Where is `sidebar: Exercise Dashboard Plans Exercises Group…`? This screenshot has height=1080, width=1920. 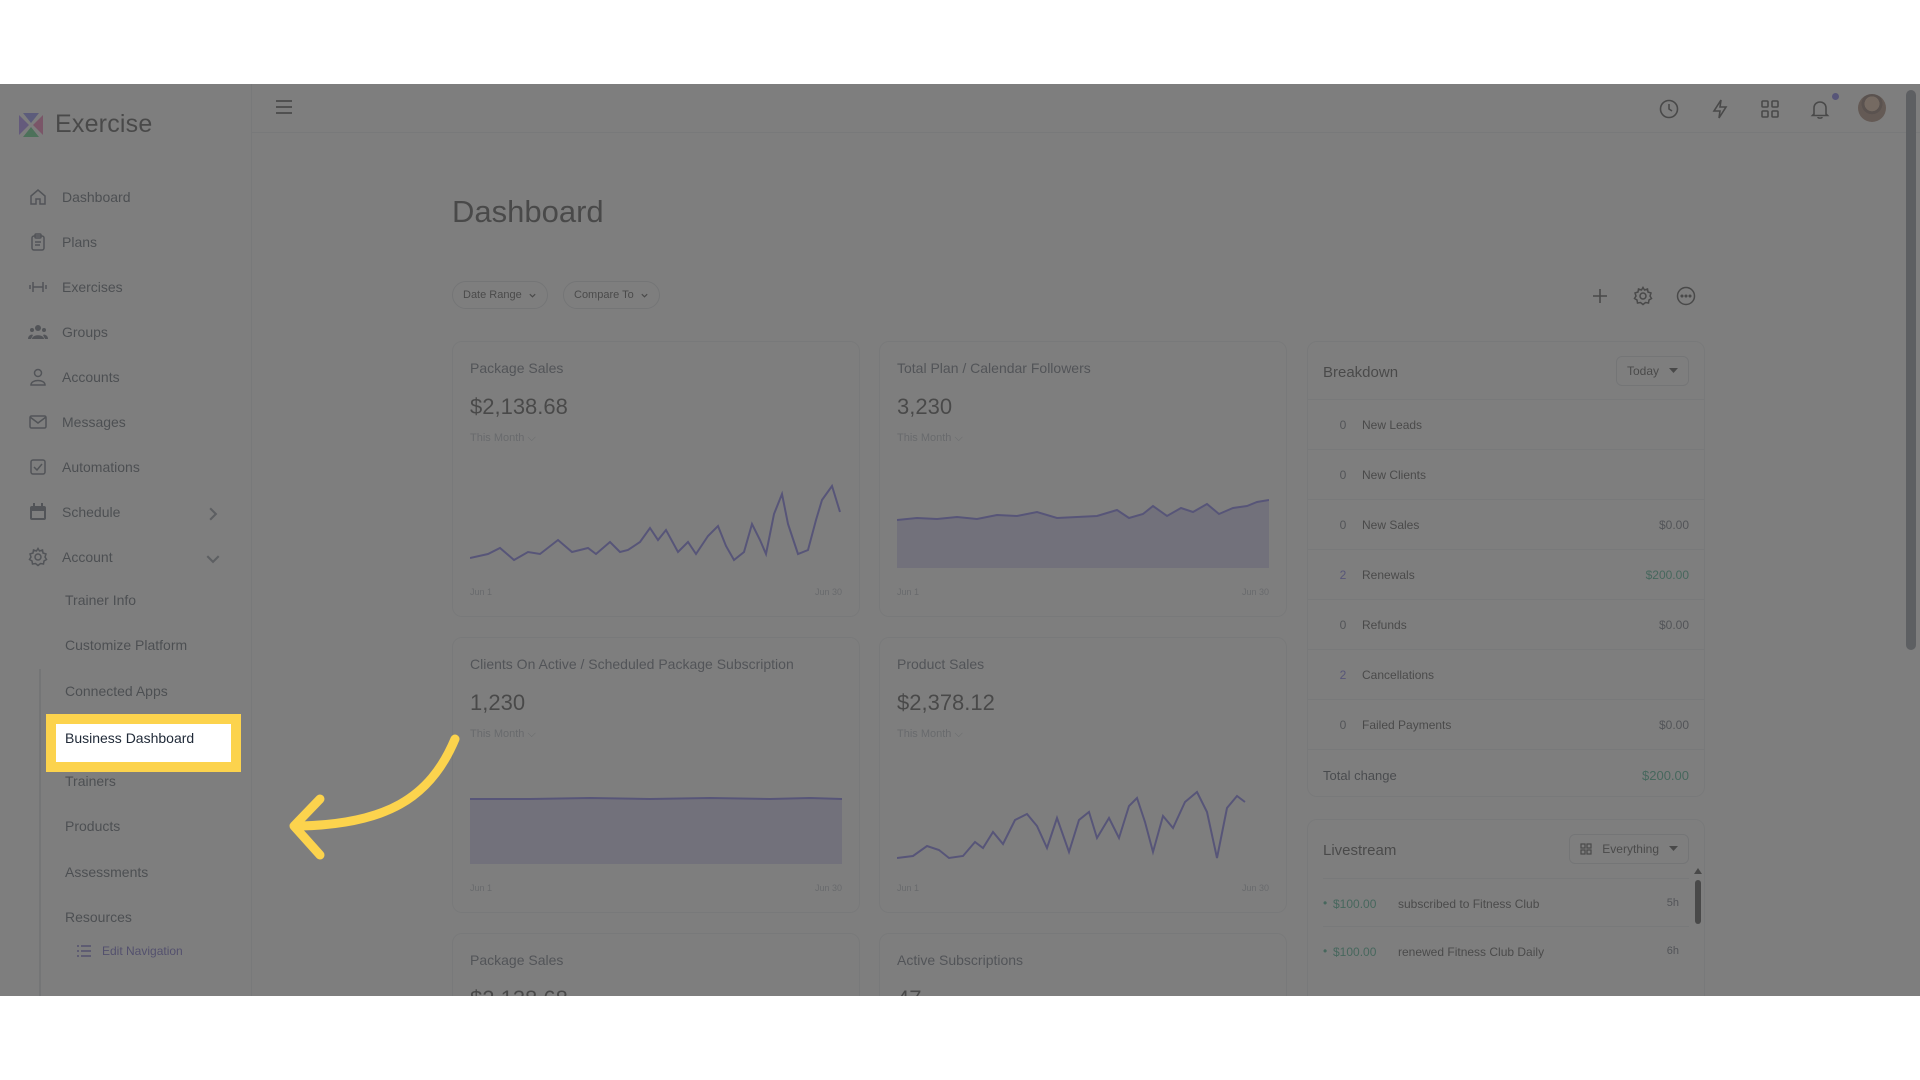
sidebar: Exercise Dashboard Plans Exercises Group… is located at coordinates (126, 540).